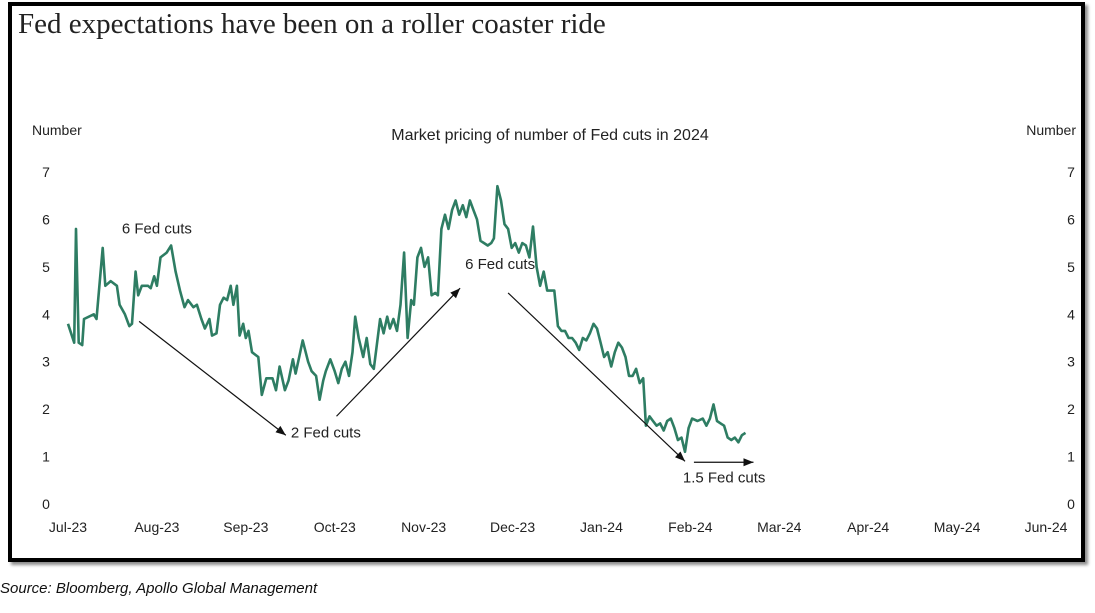 Image resolution: width=1095 pixels, height=613 pixels. I want to click on y-tick-label-left: 0, so click(46, 504).